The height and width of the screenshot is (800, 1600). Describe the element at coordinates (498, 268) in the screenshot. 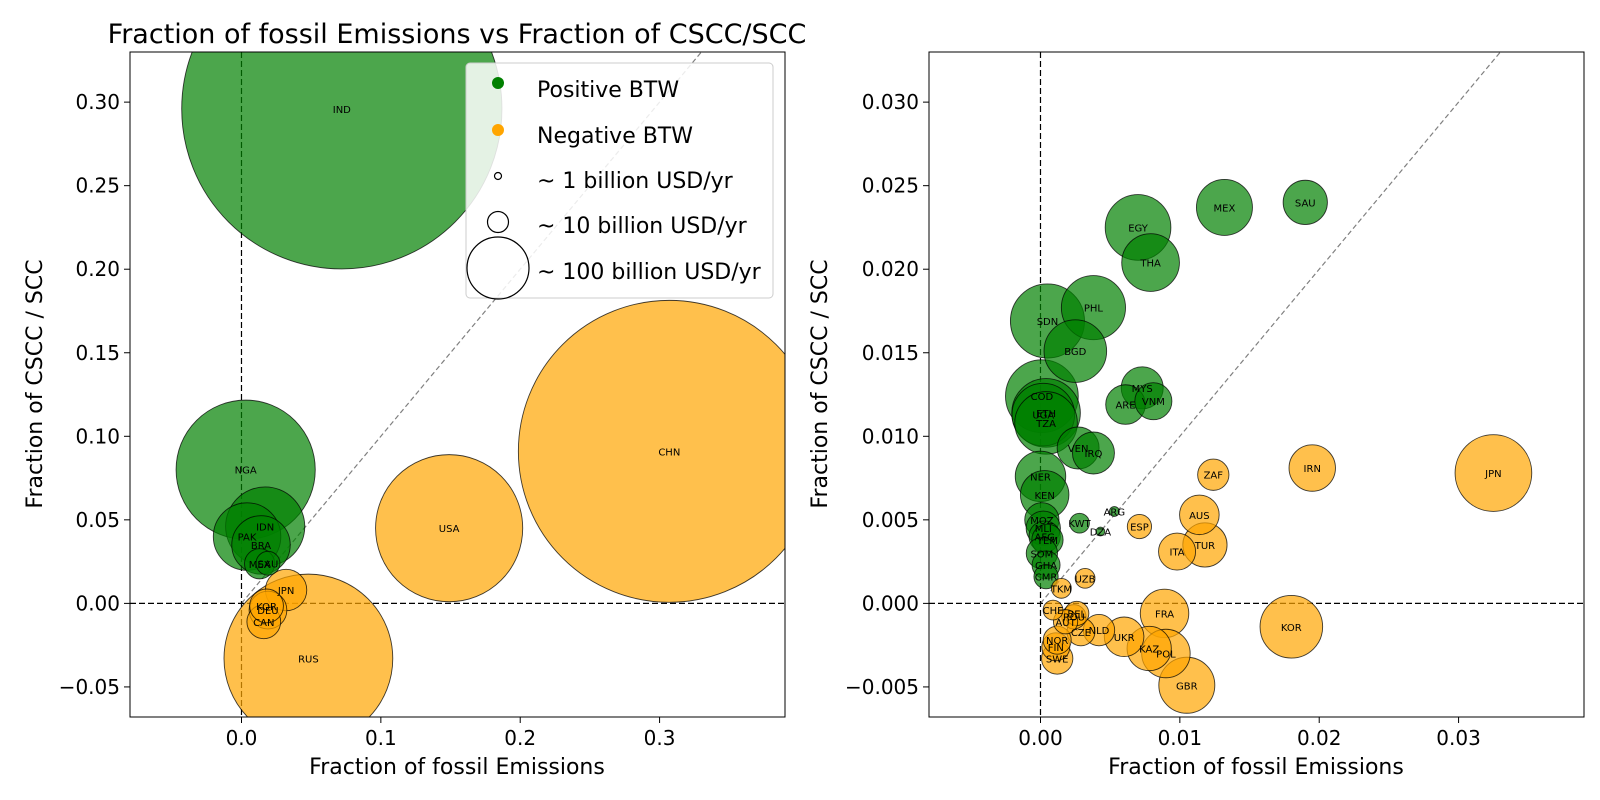

I see `legend-size-100-icon` at that location.